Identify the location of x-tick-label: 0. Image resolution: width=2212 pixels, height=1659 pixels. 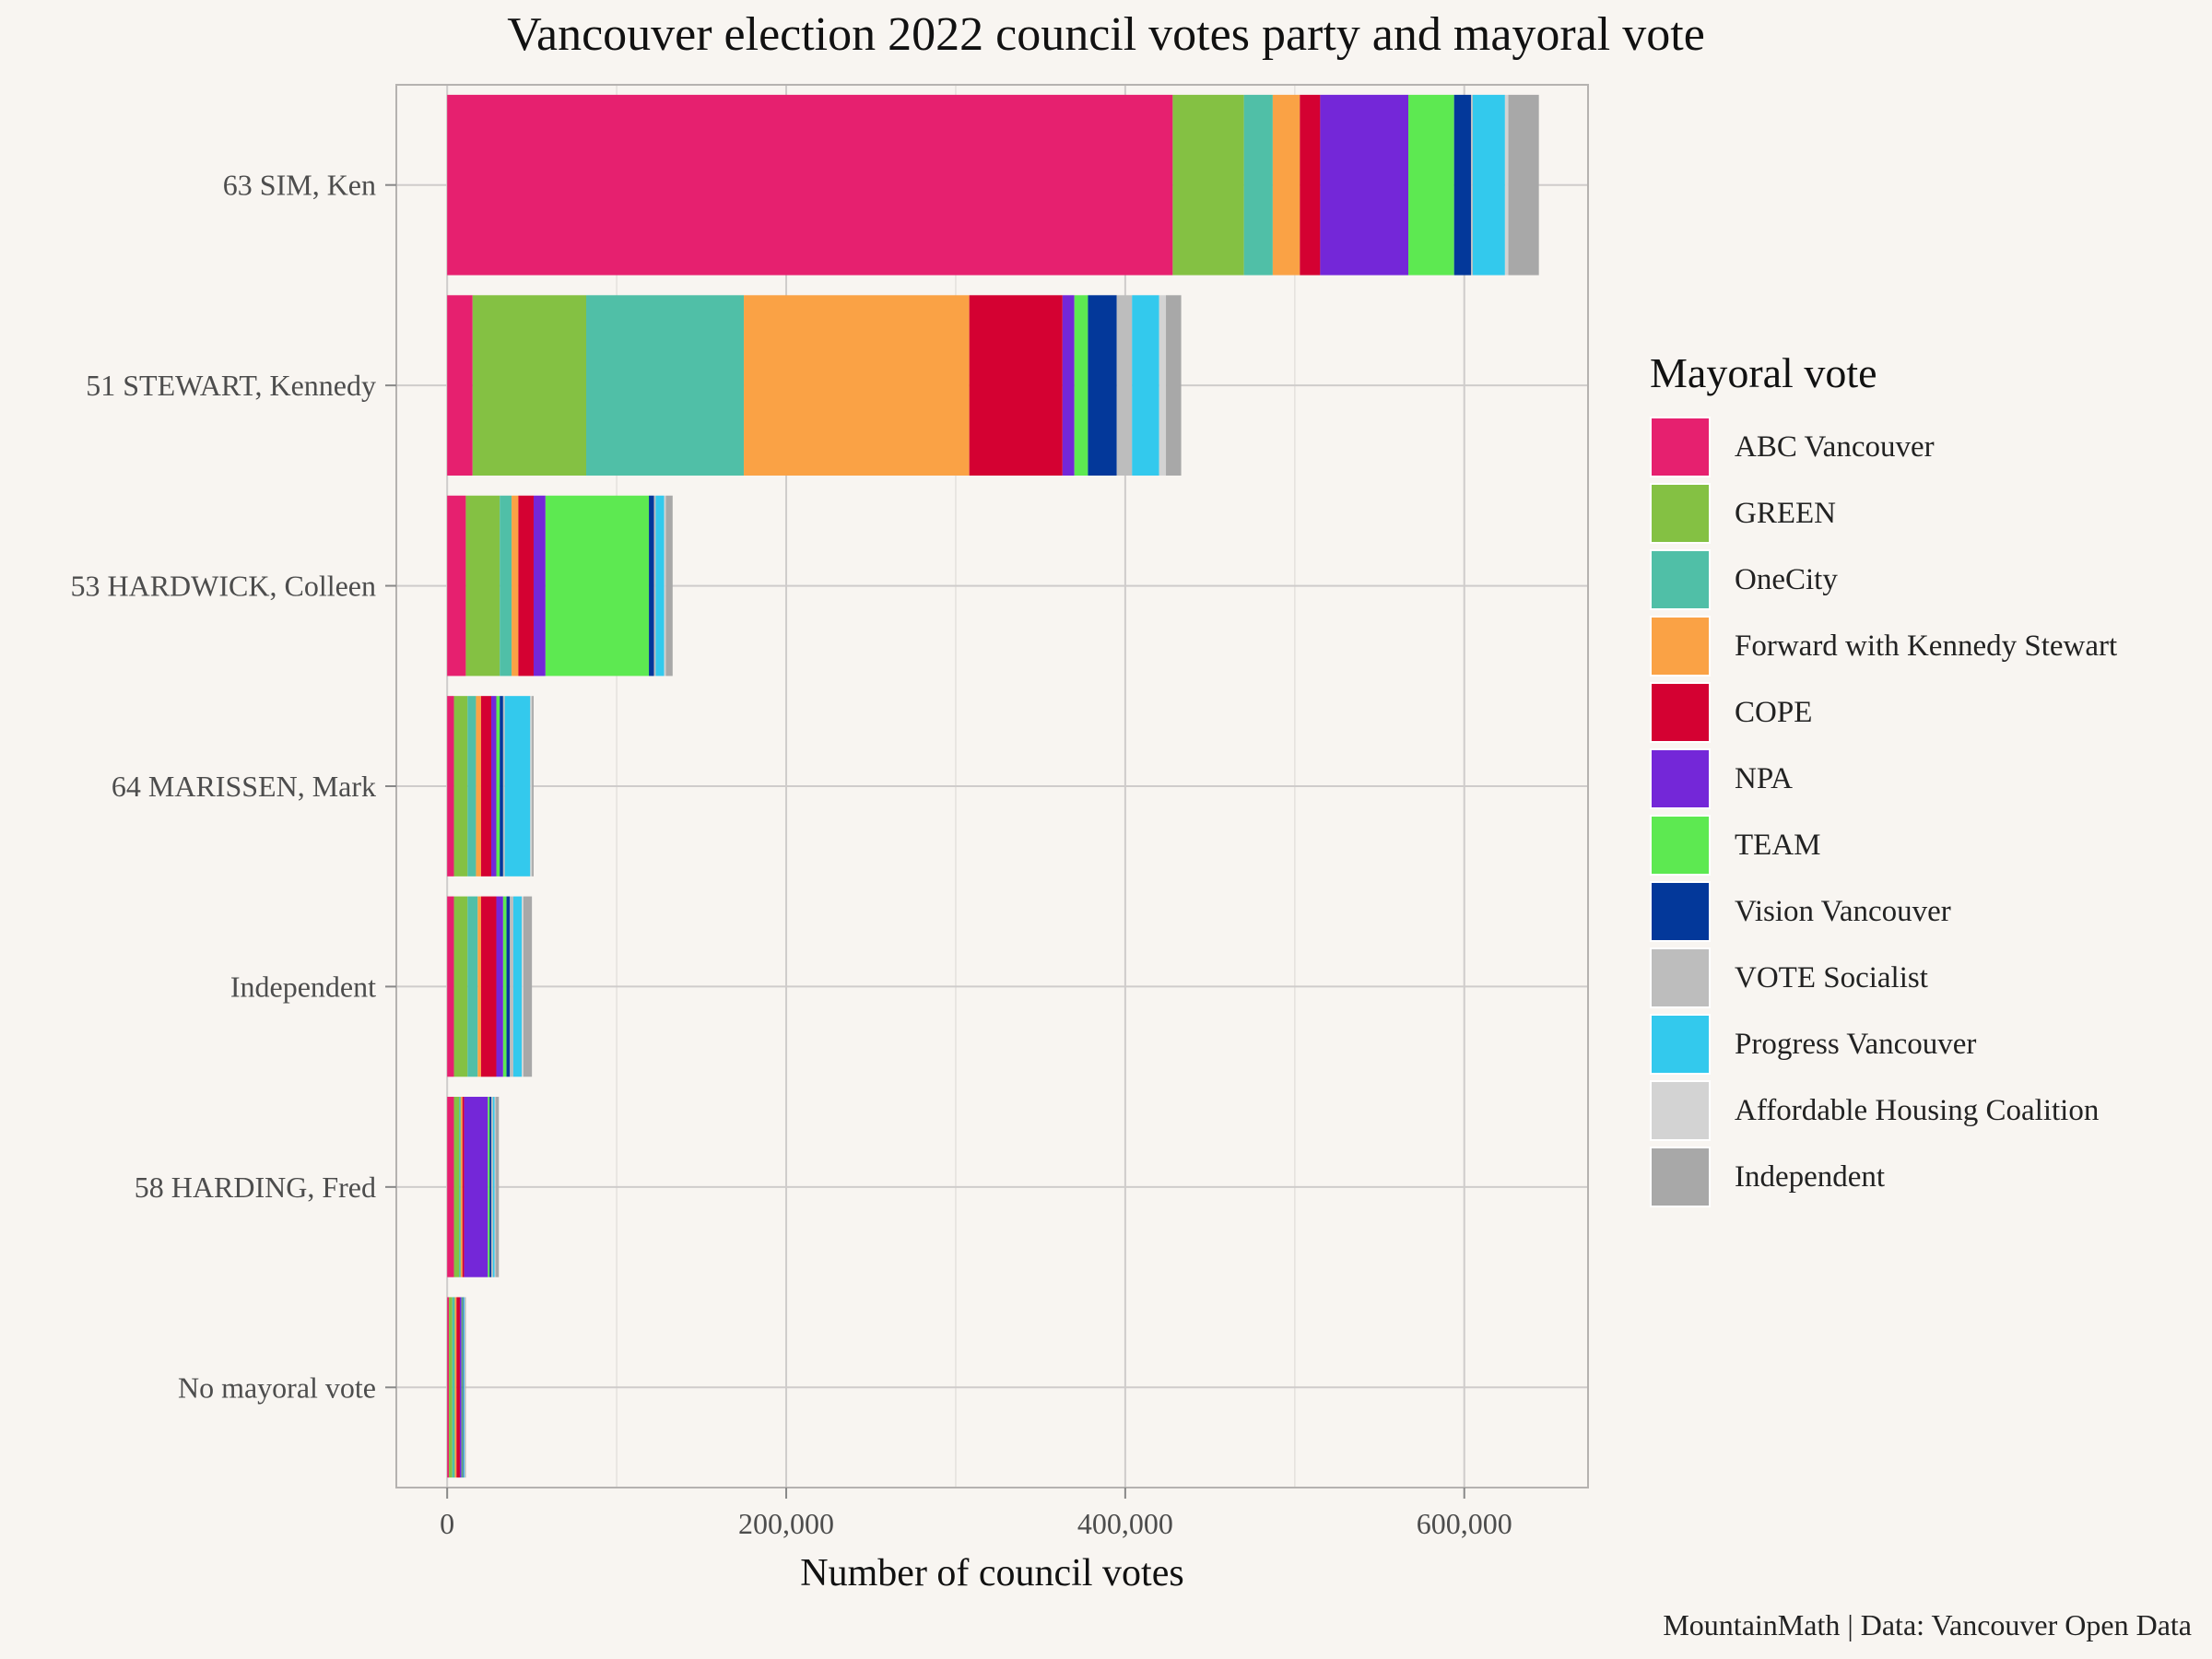
(447, 1523).